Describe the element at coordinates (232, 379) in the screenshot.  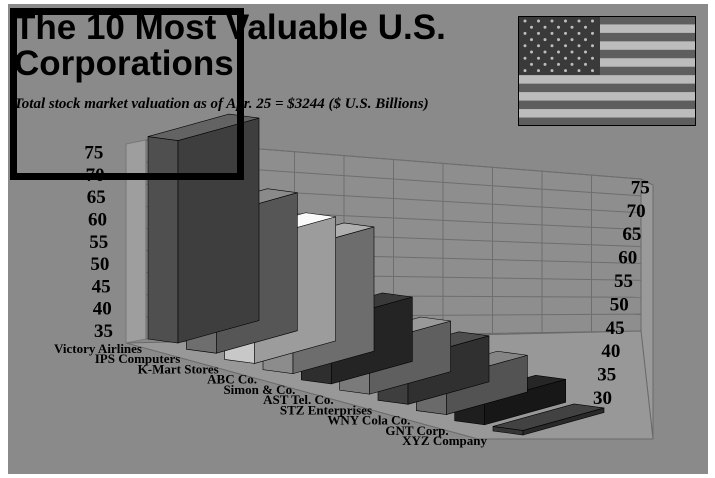
I see `category-label: ABC Co.` at that location.